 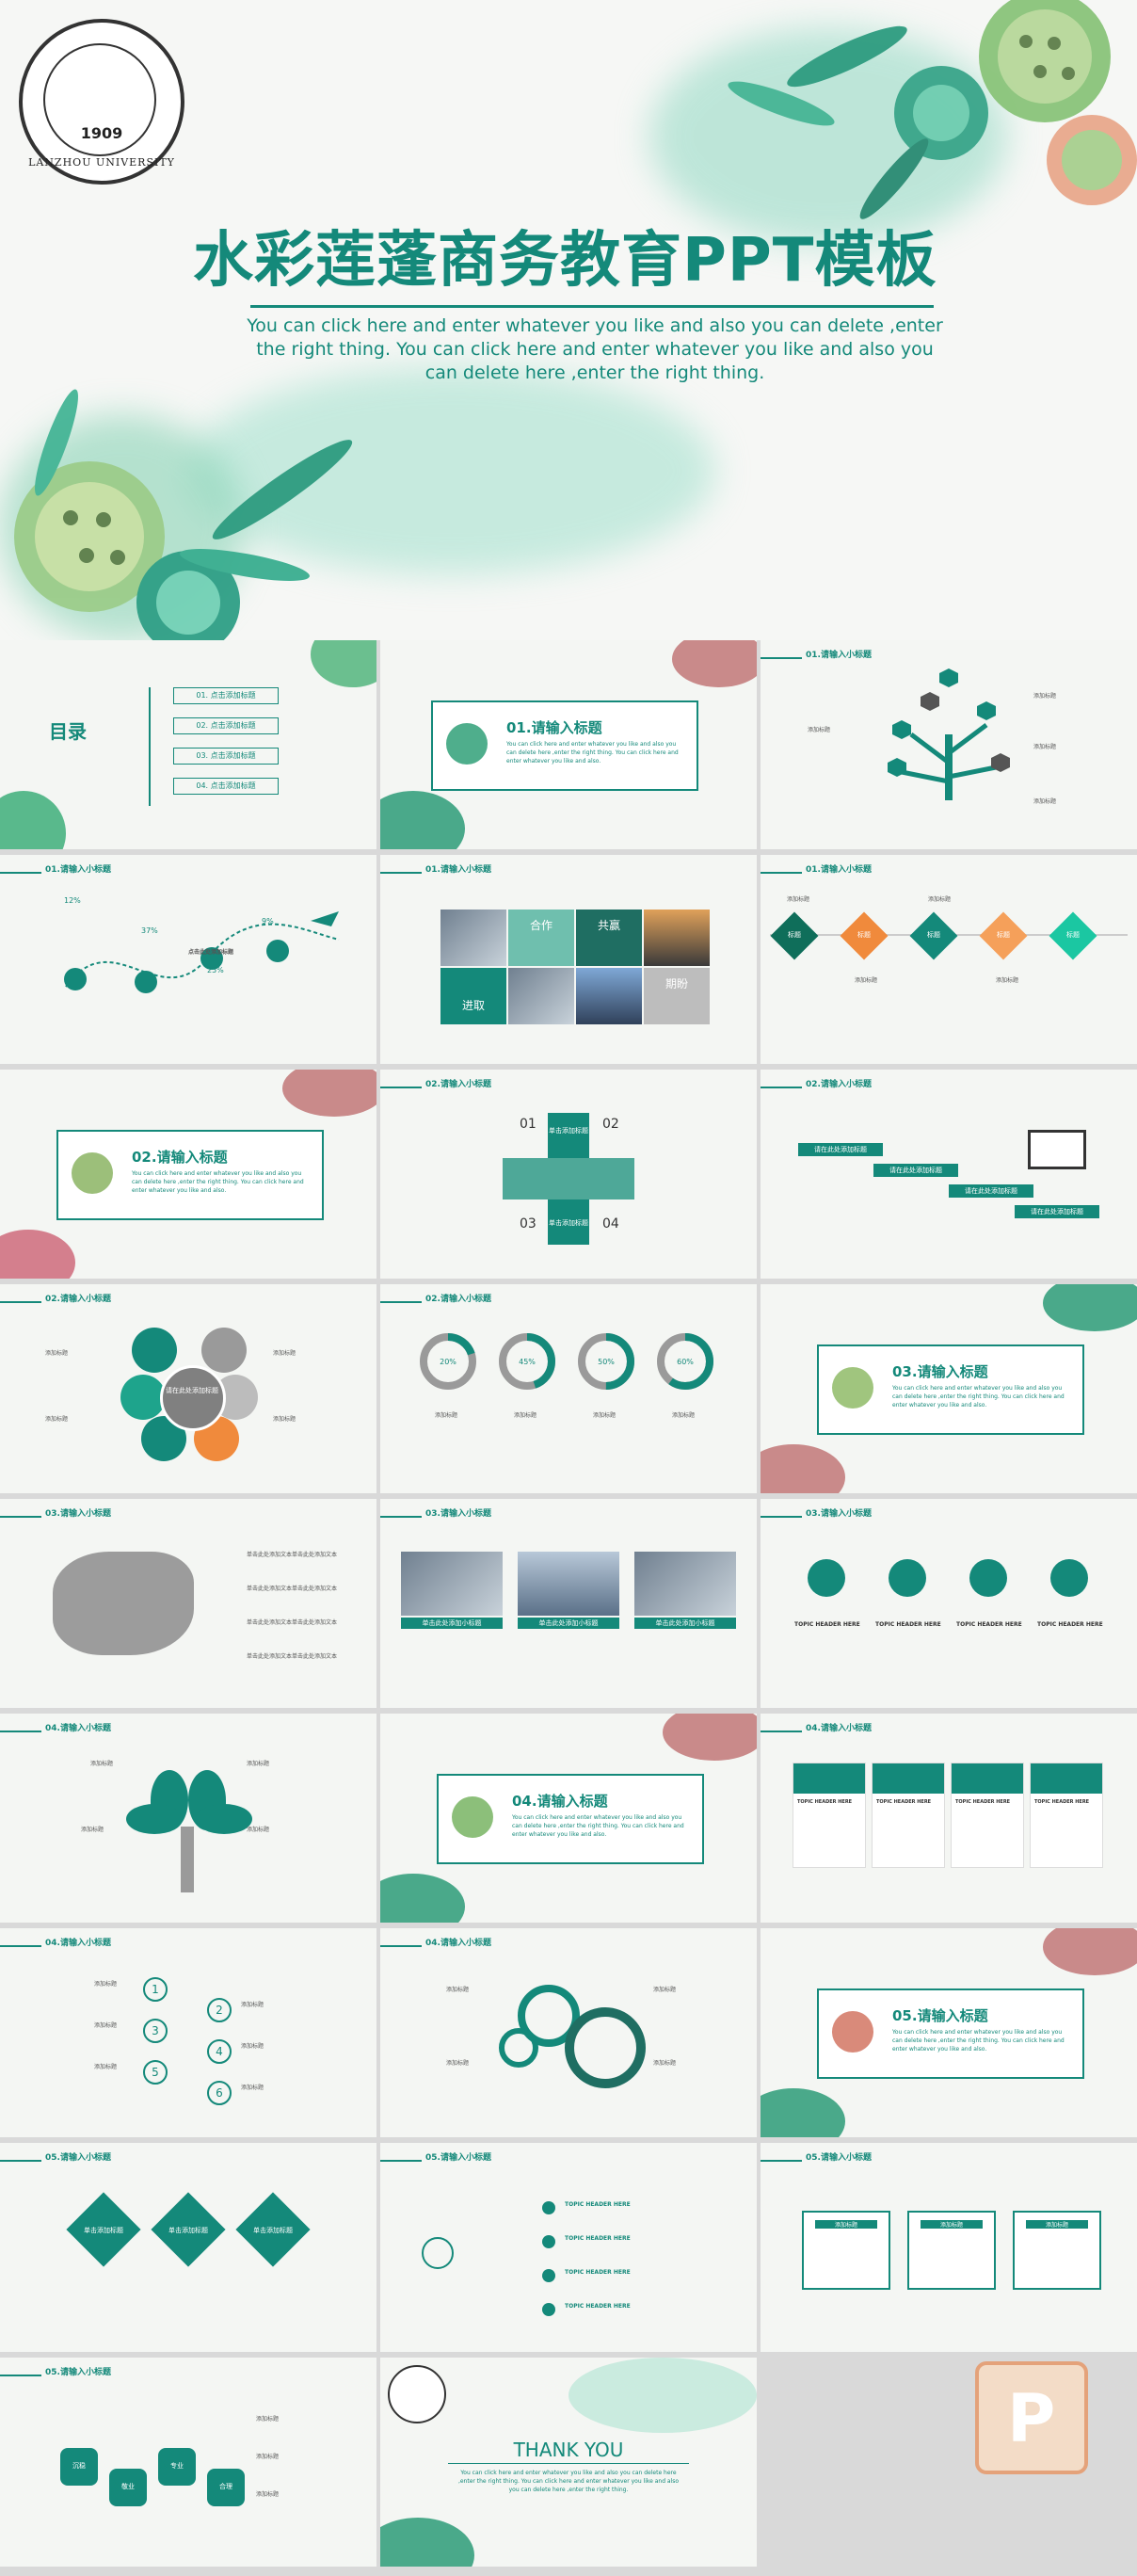 I want to click on hex-label: 专业, so click(x=177, y=2466).